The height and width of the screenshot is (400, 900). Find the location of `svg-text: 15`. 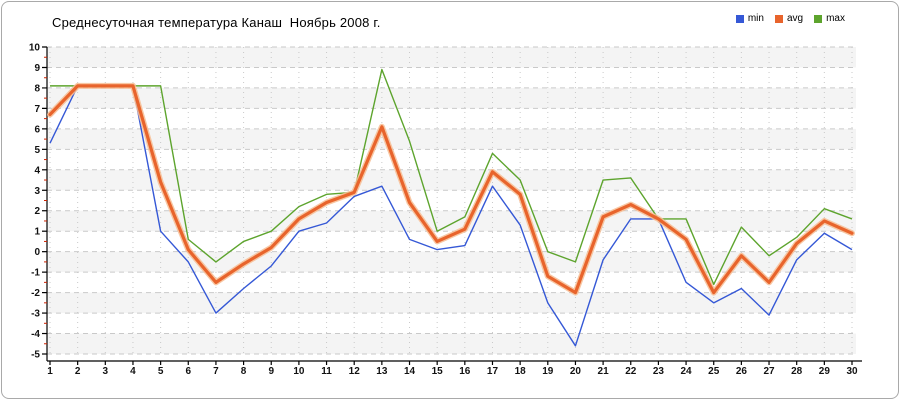

svg-text: 15 is located at coordinates (438, 371).